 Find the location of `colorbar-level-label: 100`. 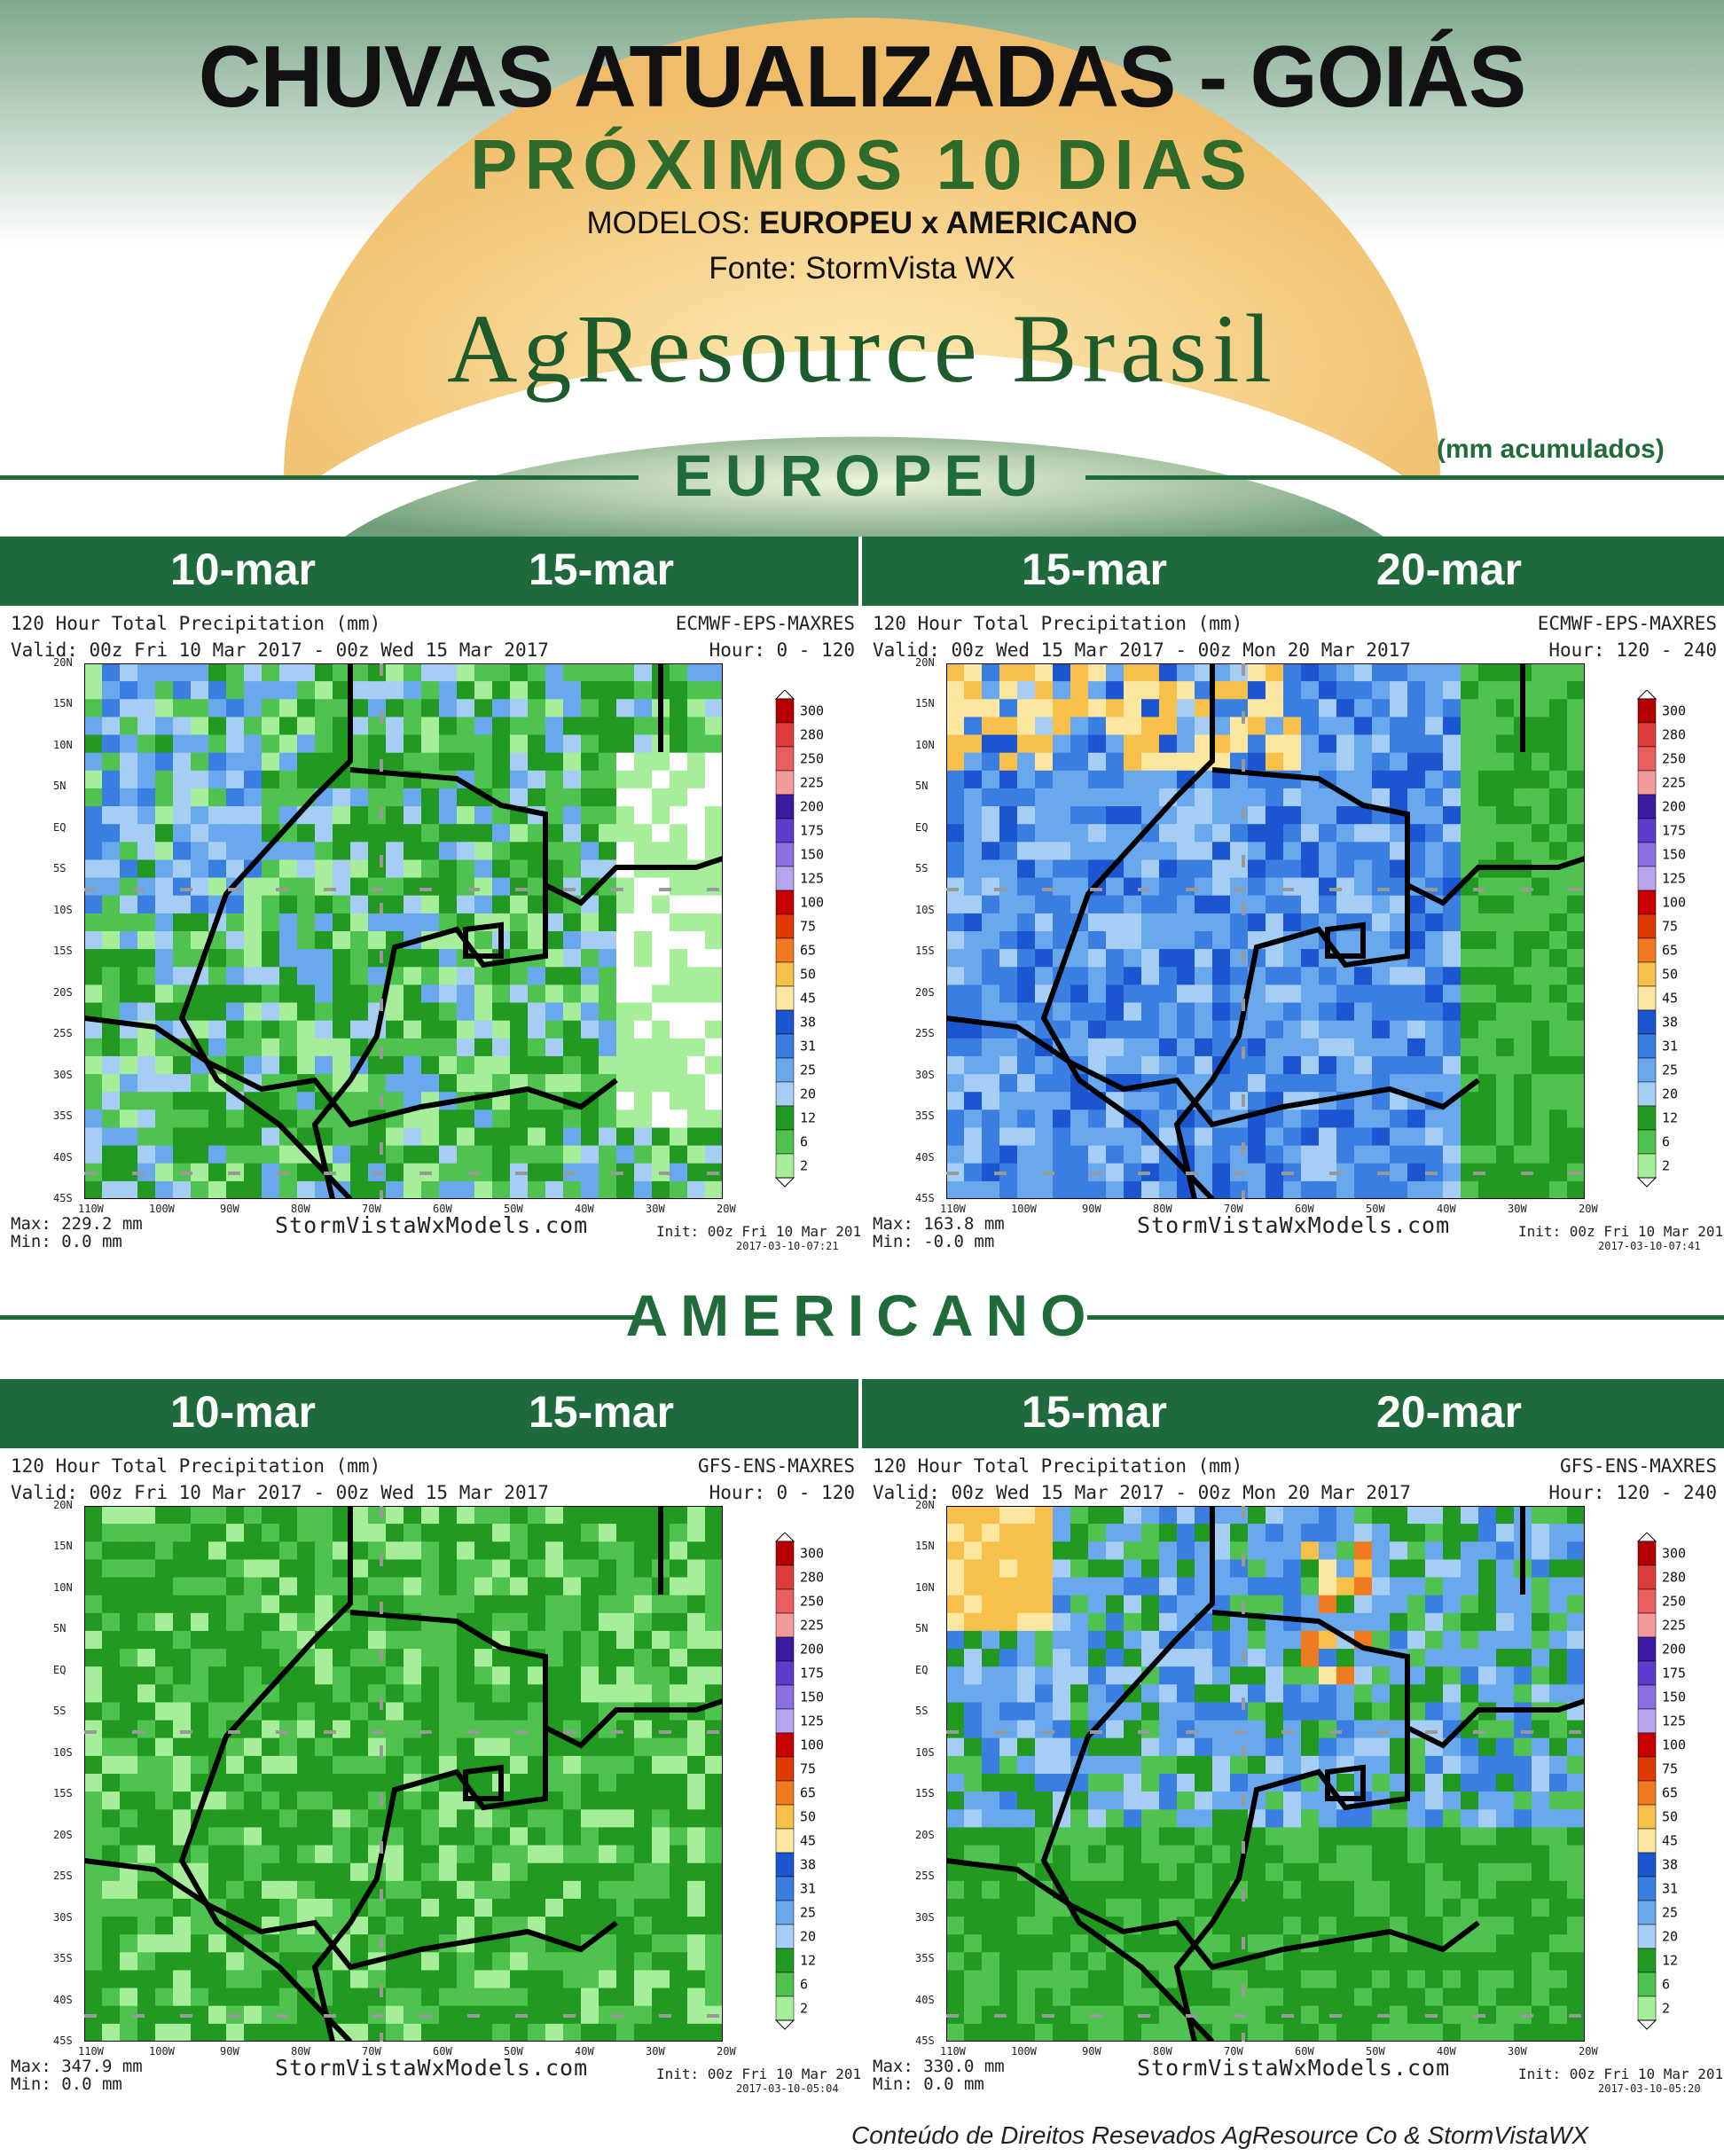

colorbar-level-label: 100 is located at coordinates (812, 1745).